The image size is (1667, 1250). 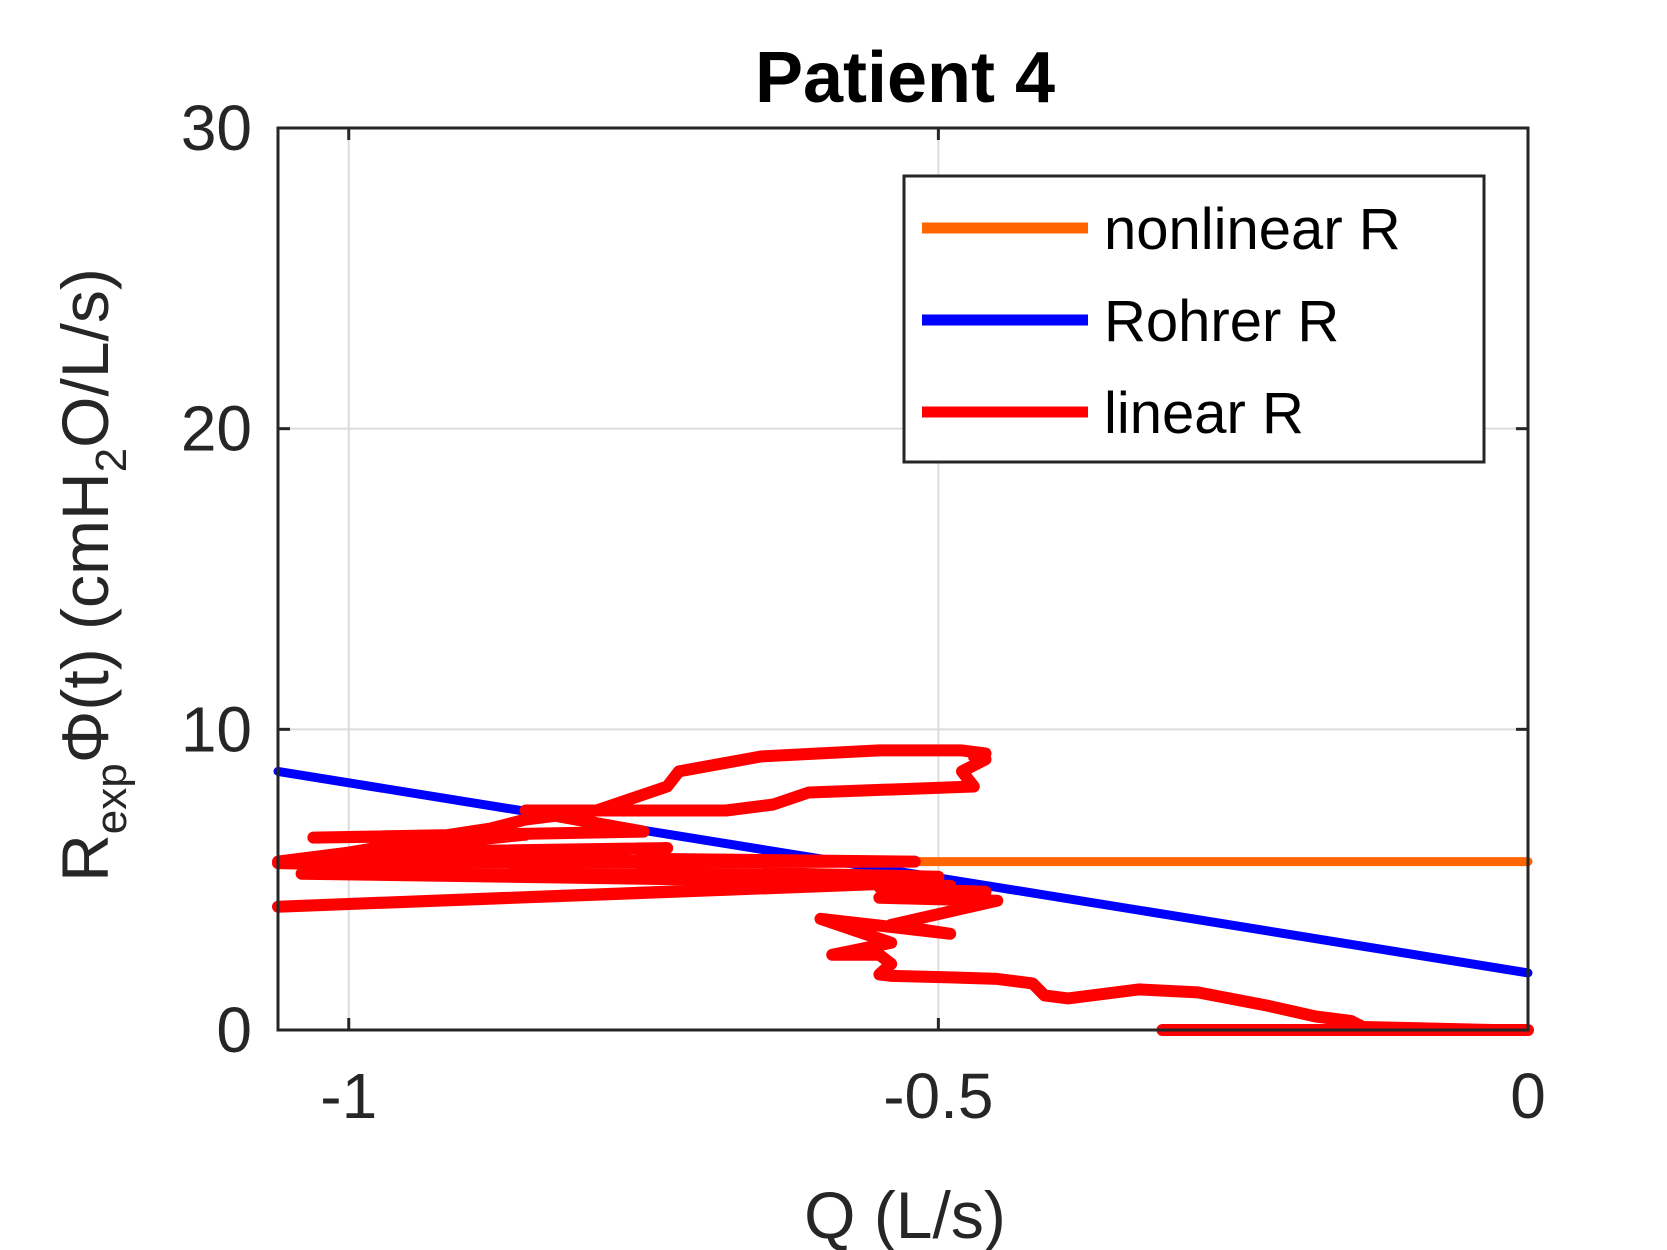 What do you see at coordinates (216, 729) in the screenshot?
I see `y-tick-label: 10` at bounding box center [216, 729].